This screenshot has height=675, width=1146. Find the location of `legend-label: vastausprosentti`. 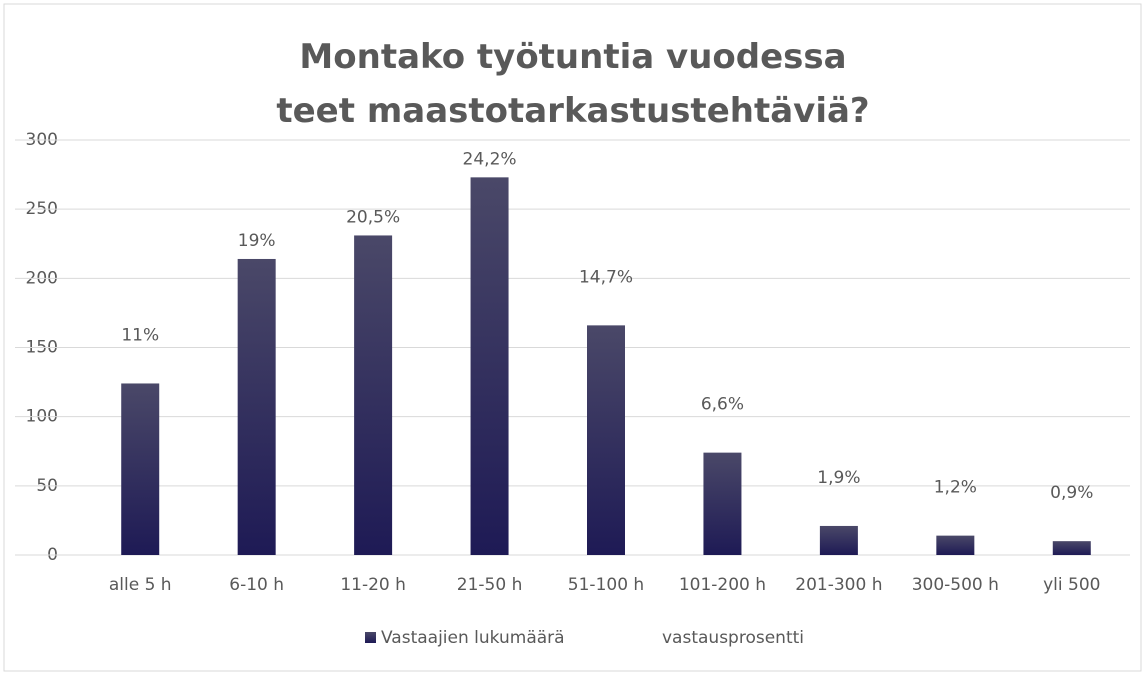

legend-label: vastausprosentti is located at coordinates (733, 638).